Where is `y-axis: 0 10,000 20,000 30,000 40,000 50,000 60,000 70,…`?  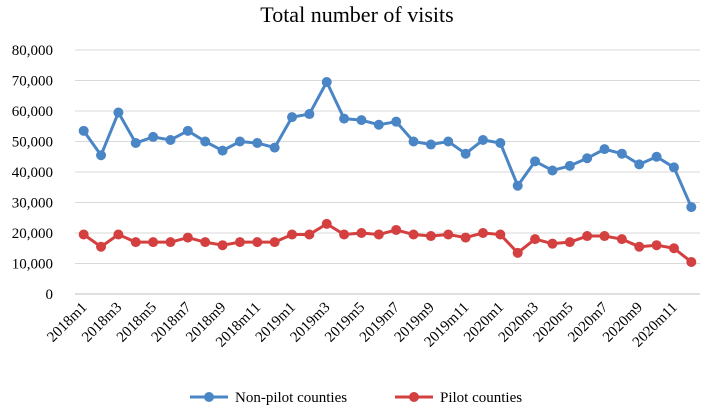 y-axis: 0 10,000 20,000 30,000 40,000 50,000 60,000 70,… is located at coordinates (32, 173).